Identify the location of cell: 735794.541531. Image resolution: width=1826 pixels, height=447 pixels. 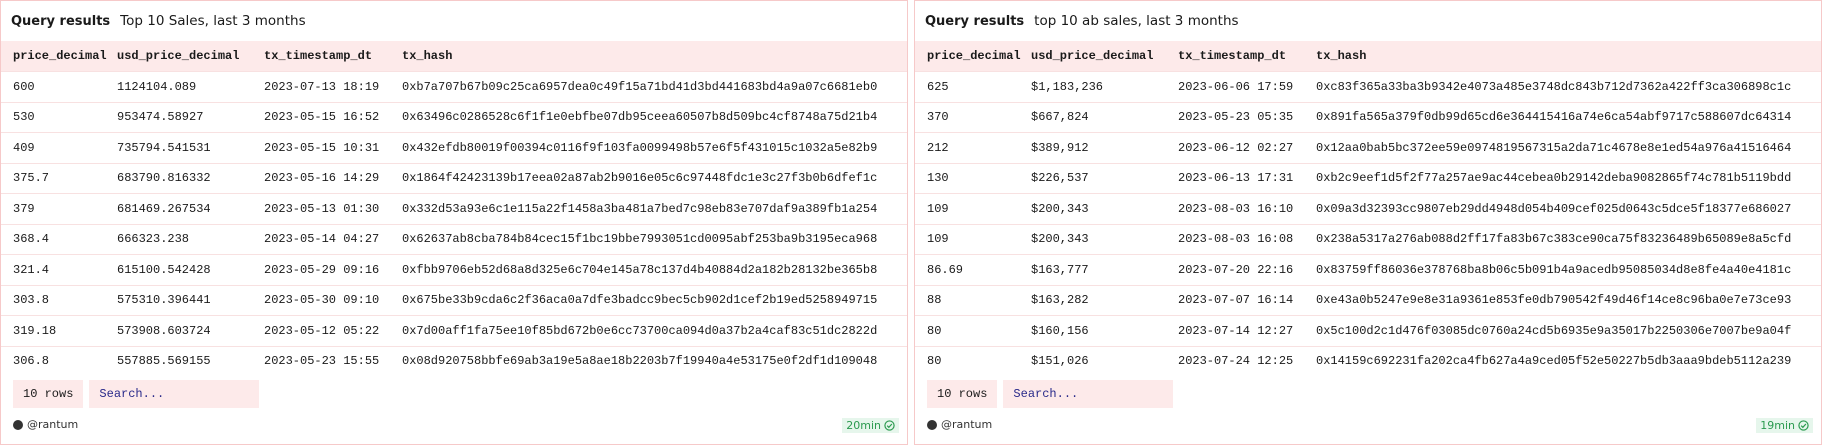
(190, 147).